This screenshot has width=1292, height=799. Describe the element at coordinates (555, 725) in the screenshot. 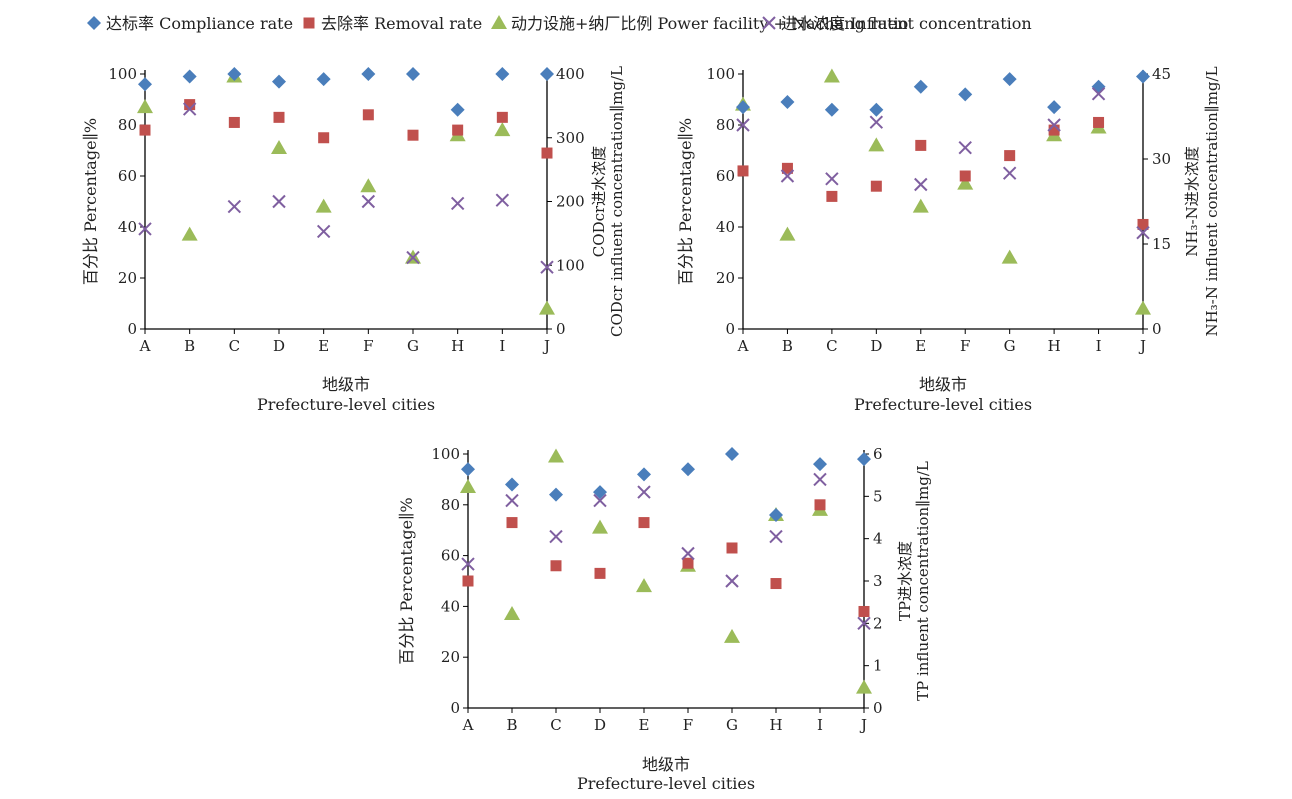

I see `x-tick-label: C` at that location.